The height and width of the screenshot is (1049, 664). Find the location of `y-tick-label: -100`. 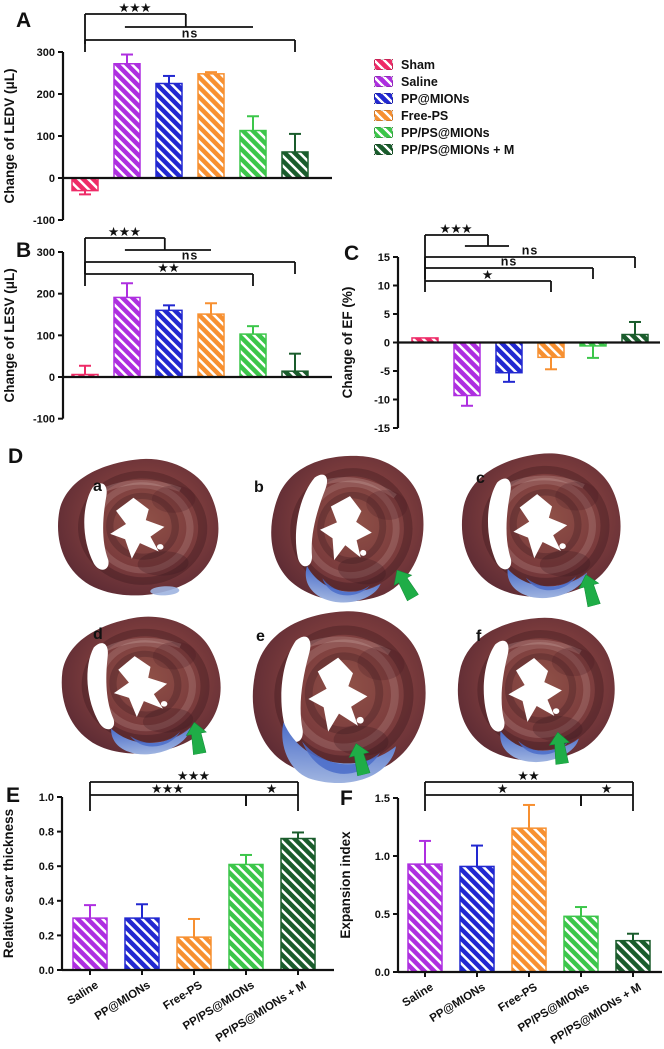

y-tick-label: -100 is located at coordinates (44, 221).